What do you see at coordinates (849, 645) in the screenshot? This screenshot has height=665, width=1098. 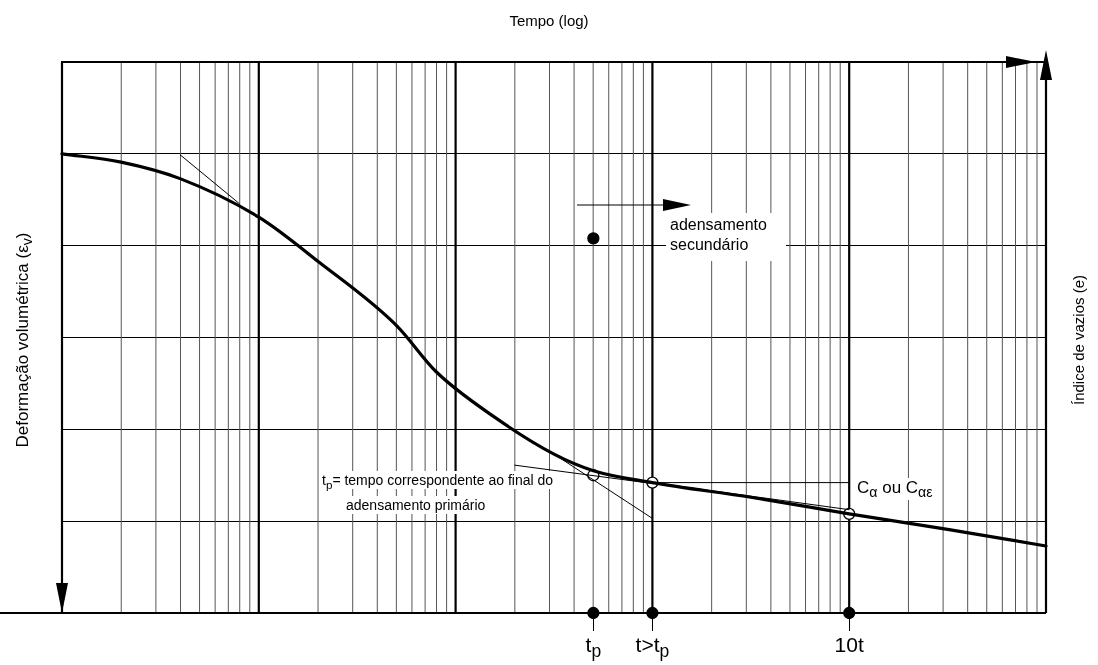 I see `x-tick-label: 10t` at bounding box center [849, 645].